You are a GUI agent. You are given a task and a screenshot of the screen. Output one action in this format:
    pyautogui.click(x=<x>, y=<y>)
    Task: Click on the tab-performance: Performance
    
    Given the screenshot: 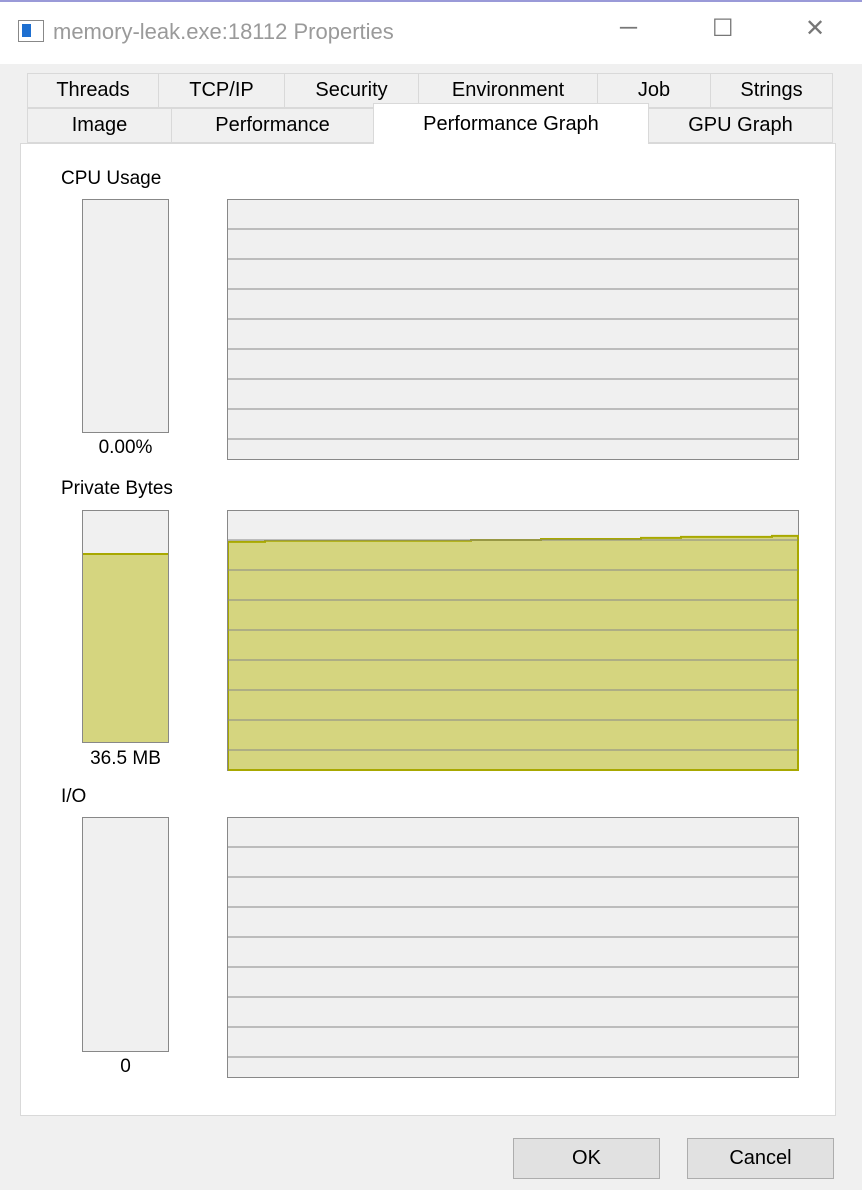 What is the action you would take?
    pyautogui.click(x=272, y=125)
    